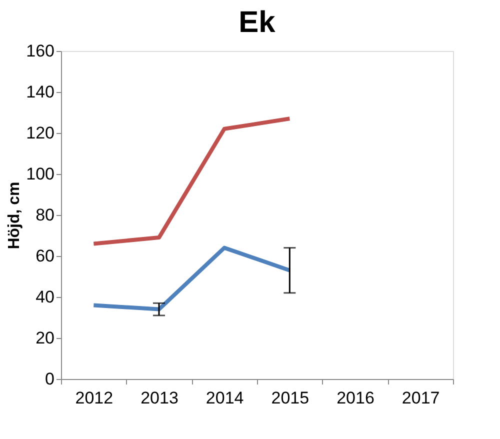  What do you see at coordinates (49, 379) in the screenshot?
I see `y-tick-label: 0` at bounding box center [49, 379].